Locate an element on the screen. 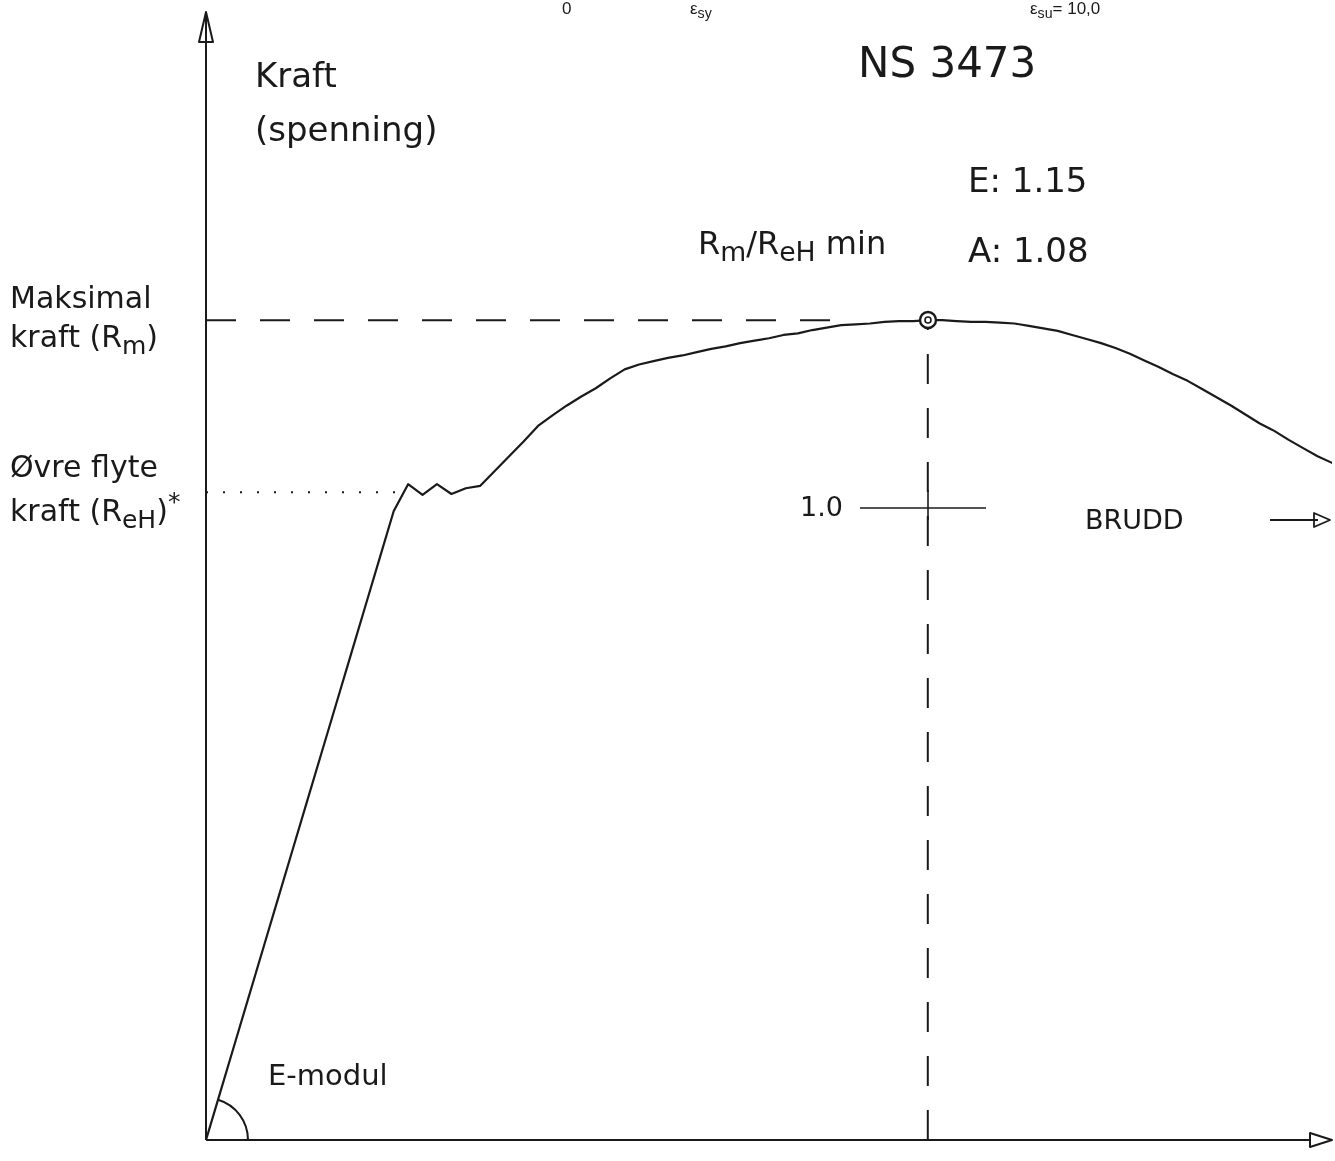 The height and width of the screenshot is (1161, 1335). annotation: BRUDD is located at coordinates (1134, 519).